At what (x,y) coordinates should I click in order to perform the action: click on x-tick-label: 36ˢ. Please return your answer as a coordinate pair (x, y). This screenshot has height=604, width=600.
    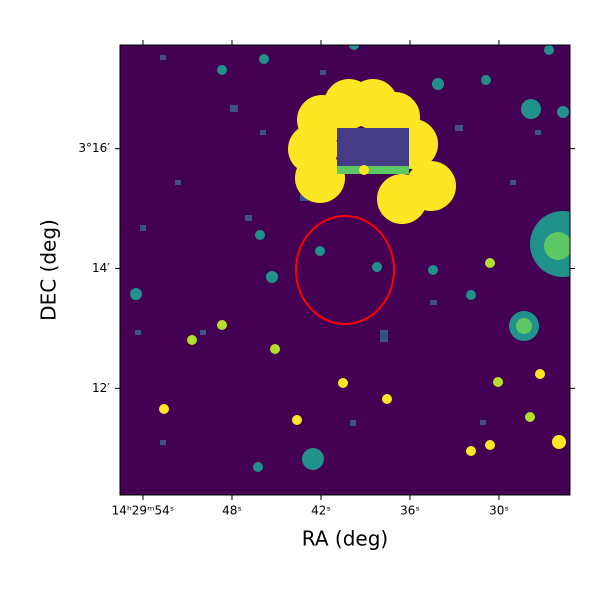
    Looking at the image, I should click on (410, 511).